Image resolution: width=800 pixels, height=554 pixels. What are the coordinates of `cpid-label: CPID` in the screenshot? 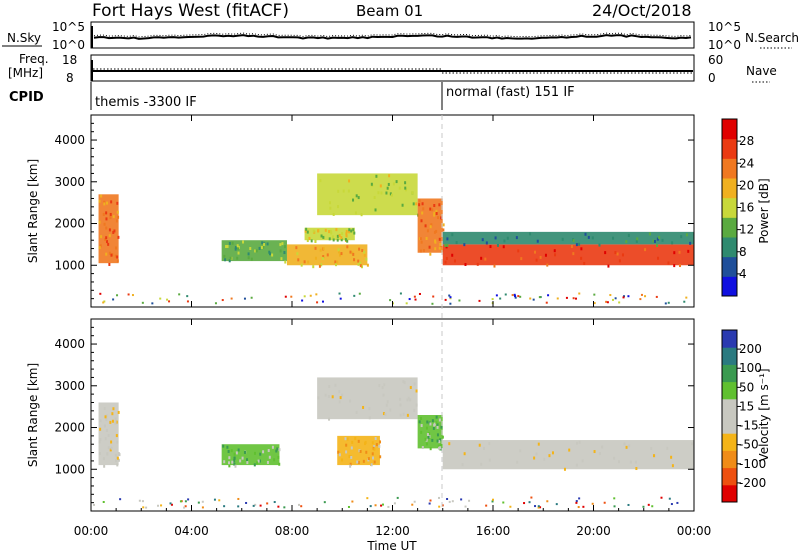 It's located at (26, 97).